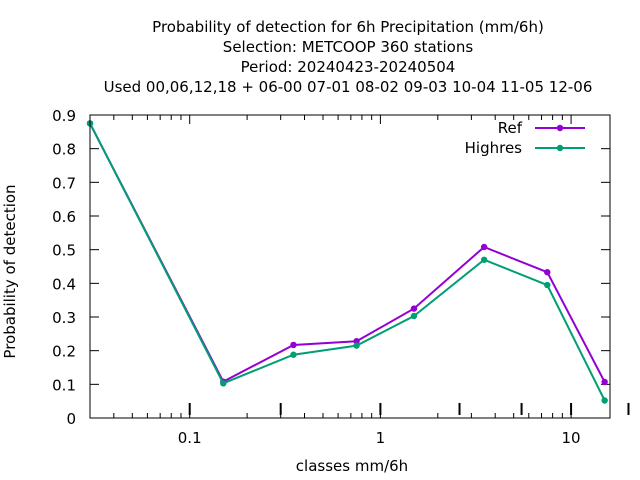  I want to click on x-axis-label: classes mm/6h, so click(352, 466).